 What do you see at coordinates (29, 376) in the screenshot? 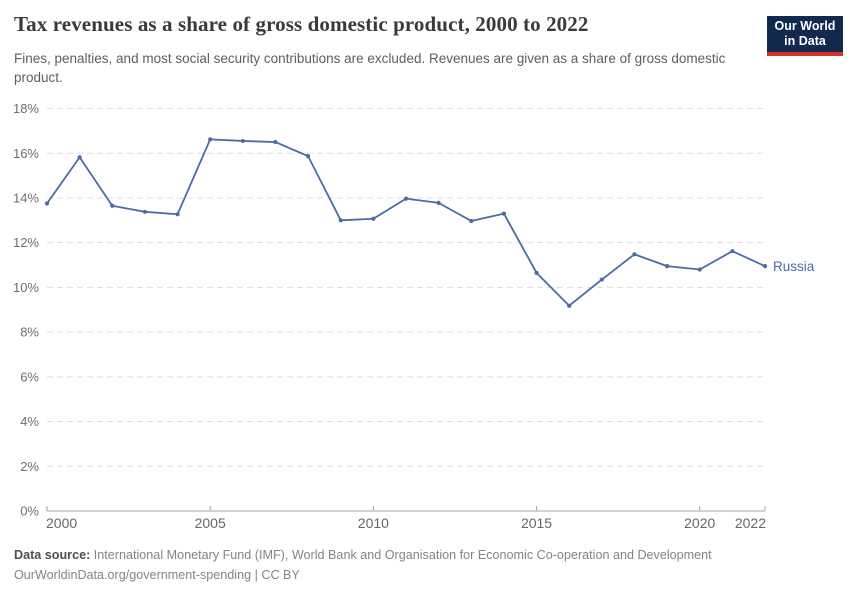
I see `y-tick-label: 6%` at bounding box center [29, 376].